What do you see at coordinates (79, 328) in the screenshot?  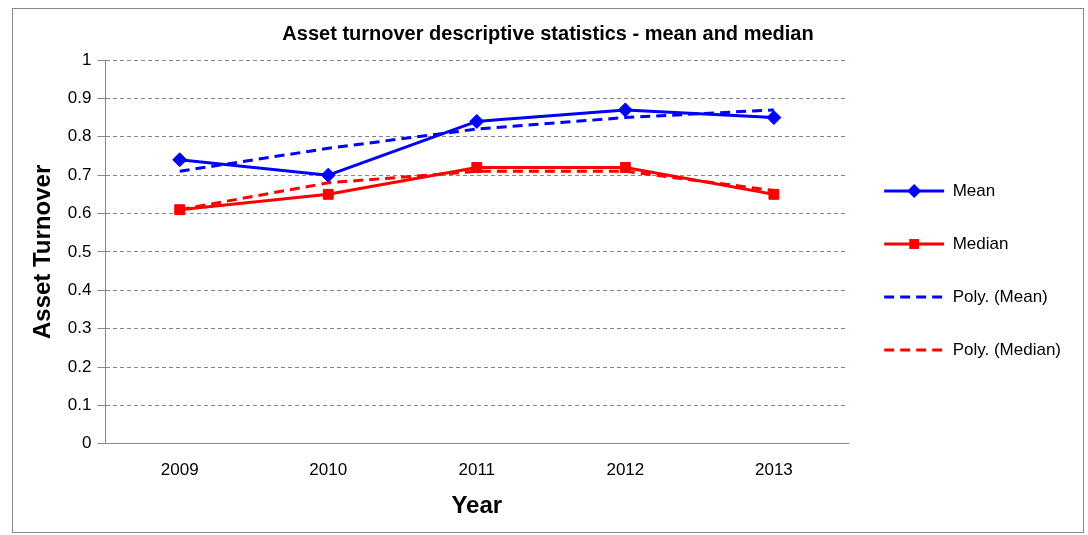 I see `y-tick-label: 0.3` at bounding box center [79, 328].